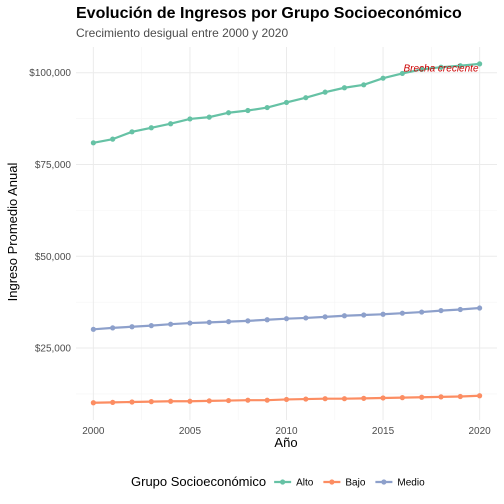 This screenshot has height=504, width=504. I want to click on legend-item-medio: Medio, so click(400, 483).